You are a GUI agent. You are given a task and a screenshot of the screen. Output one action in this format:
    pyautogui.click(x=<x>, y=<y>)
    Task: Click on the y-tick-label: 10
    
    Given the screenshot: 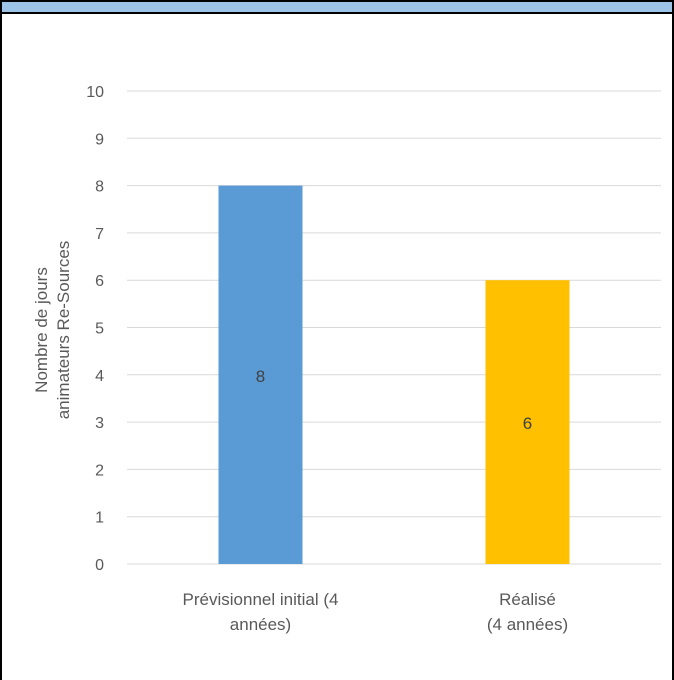 What is the action you would take?
    pyautogui.click(x=95, y=92)
    